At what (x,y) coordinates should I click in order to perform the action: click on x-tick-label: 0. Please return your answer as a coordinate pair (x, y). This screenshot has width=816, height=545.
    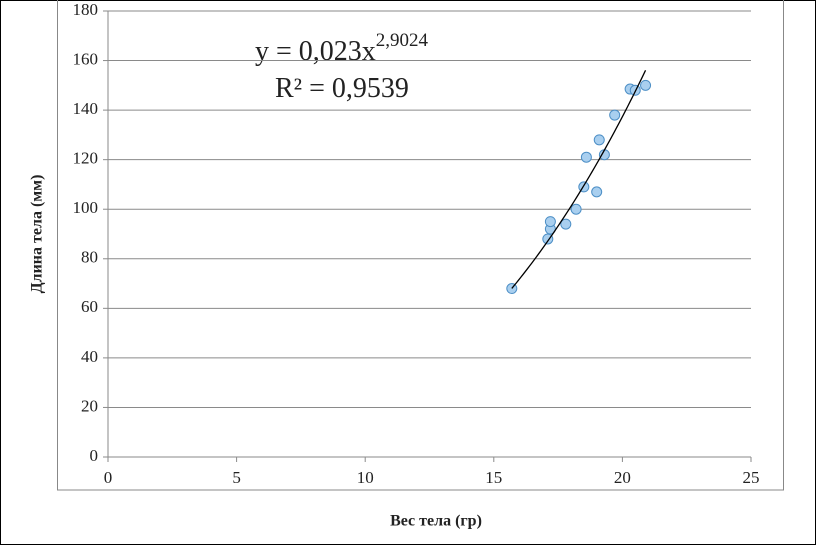
    Looking at the image, I should click on (108, 477).